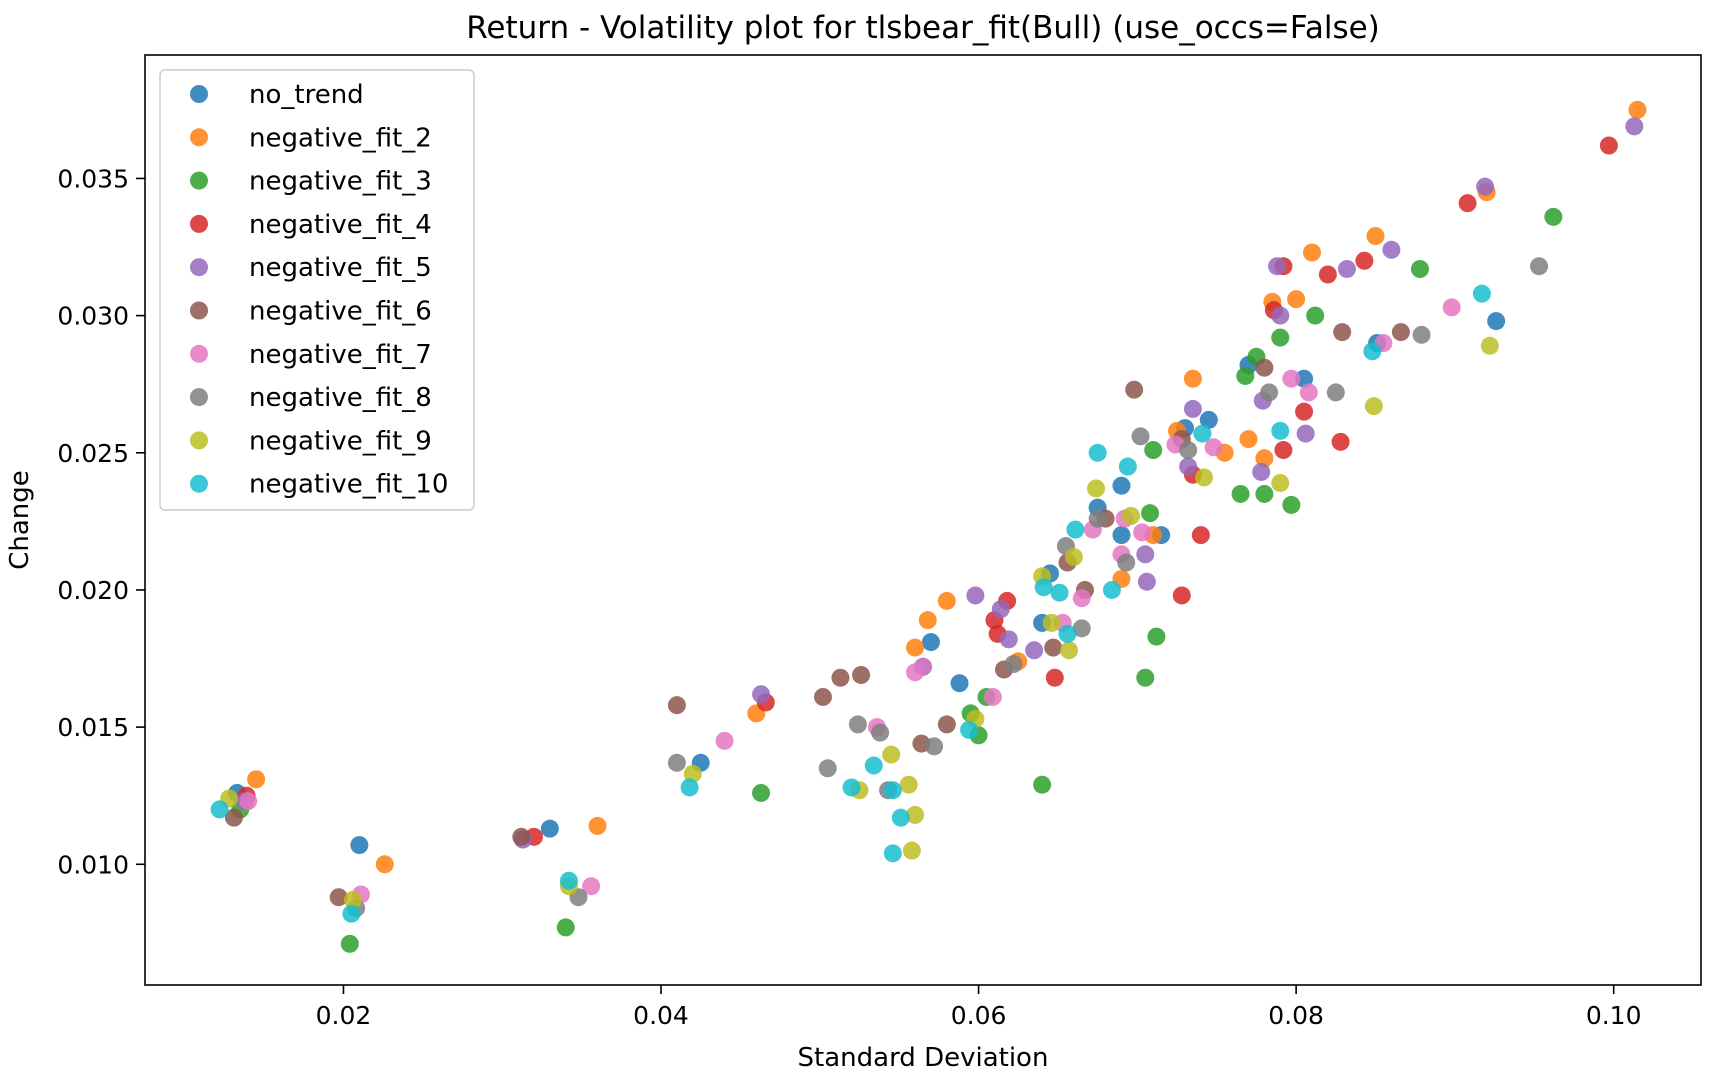 This screenshot has height=1078, width=1714. What do you see at coordinates (311, 268) in the screenshot?
I see `legend-item: negative_fit_5` at bounding box center [311, 268].